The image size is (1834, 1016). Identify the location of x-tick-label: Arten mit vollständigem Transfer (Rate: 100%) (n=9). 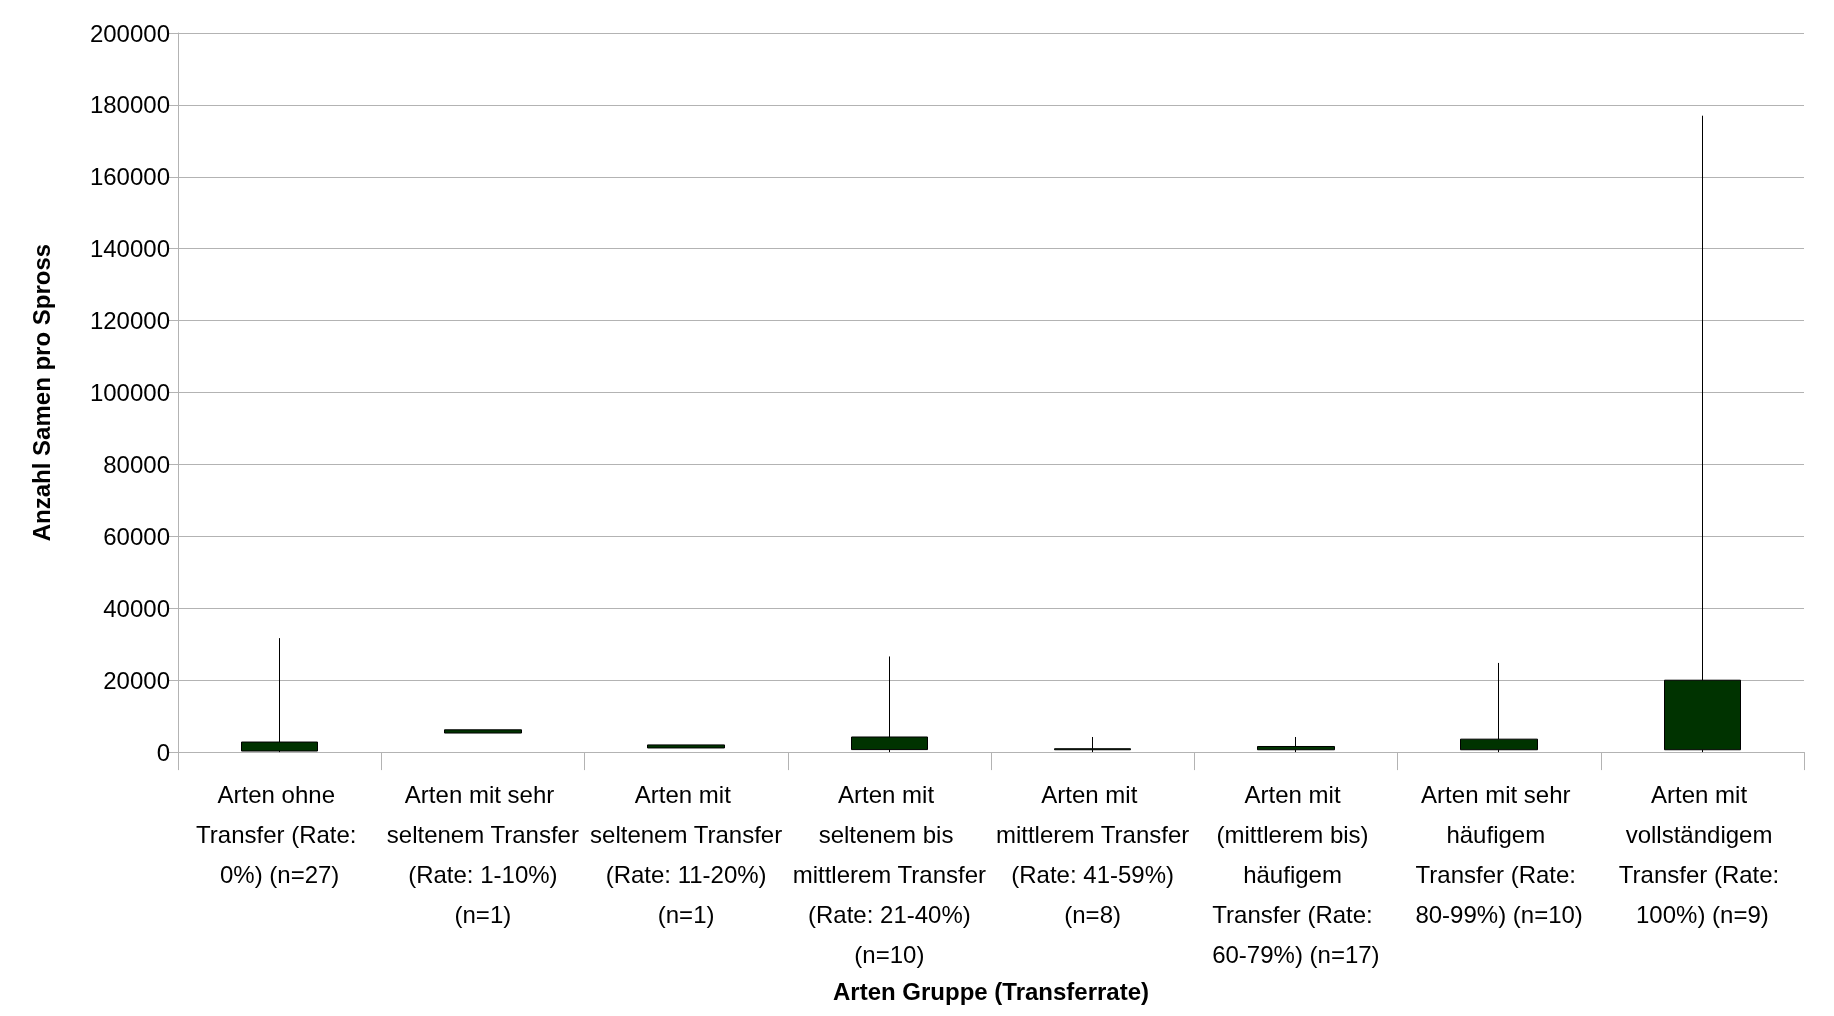
(1702, 854).